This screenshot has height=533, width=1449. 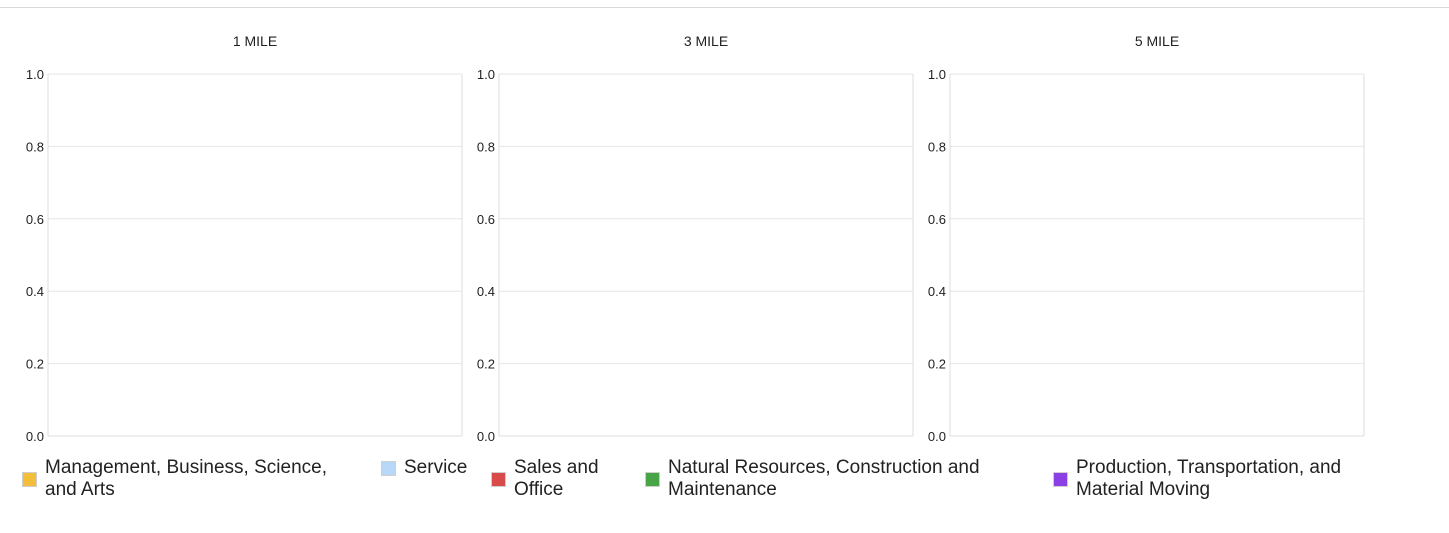 I want to click on y-tick-label-2-1: 0.2, so click(x=486, y=364).